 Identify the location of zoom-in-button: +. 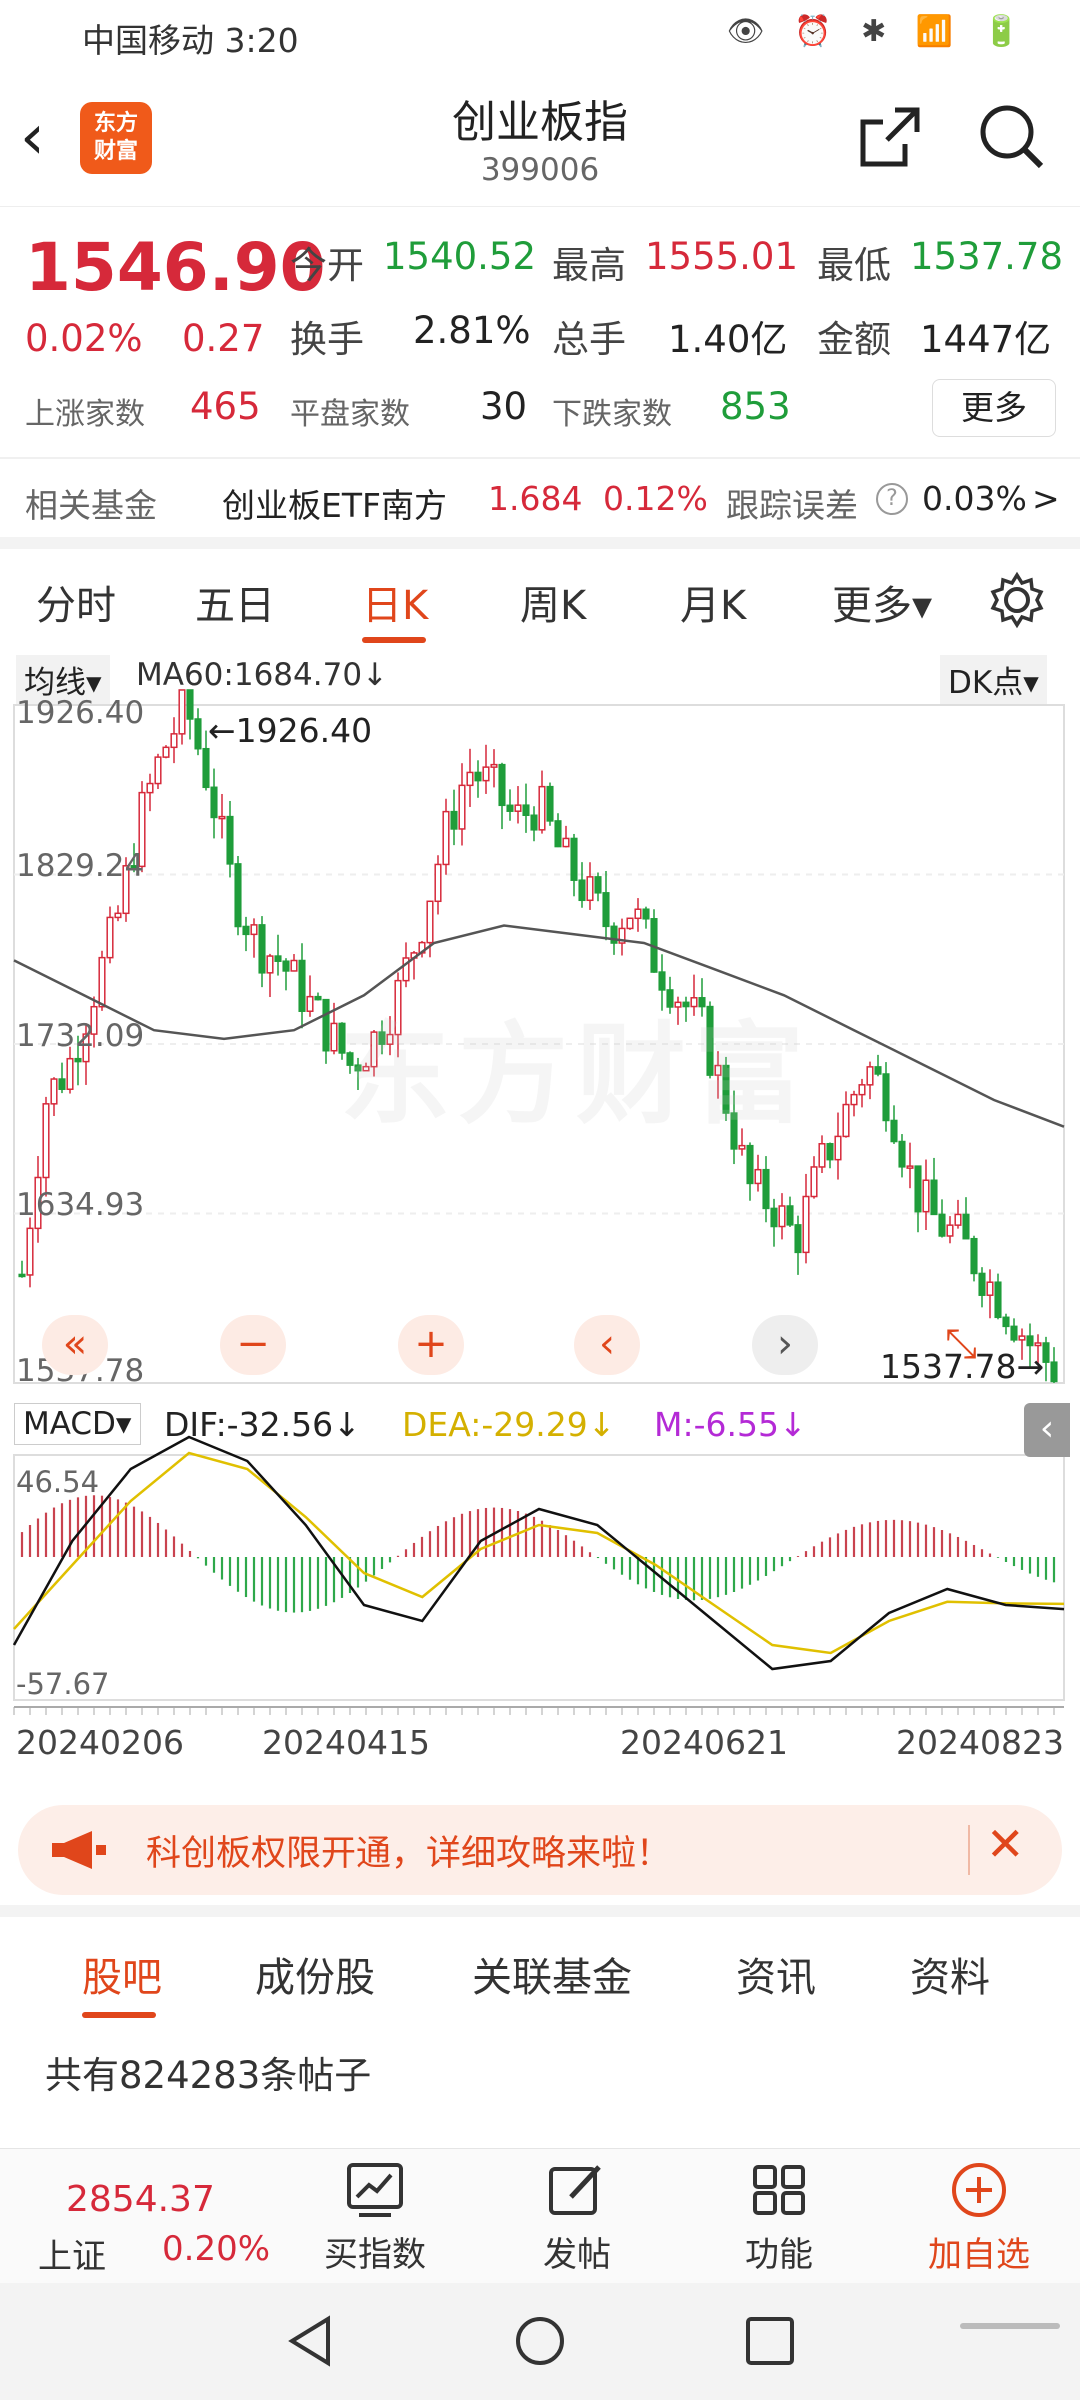
(431, 1345).